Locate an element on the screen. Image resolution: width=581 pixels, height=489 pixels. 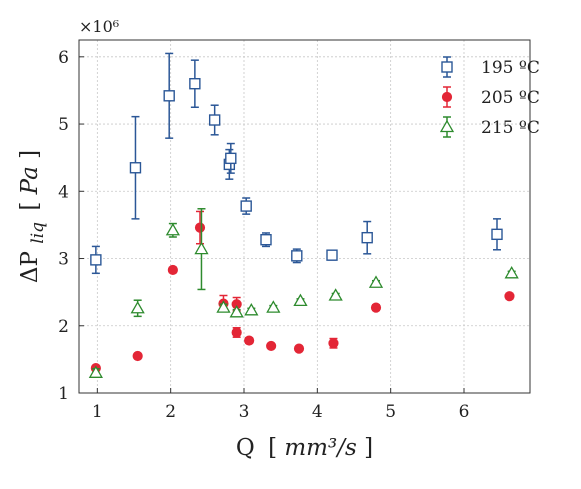
legend-label: 215 ºC is located at coordinates (510, 128).